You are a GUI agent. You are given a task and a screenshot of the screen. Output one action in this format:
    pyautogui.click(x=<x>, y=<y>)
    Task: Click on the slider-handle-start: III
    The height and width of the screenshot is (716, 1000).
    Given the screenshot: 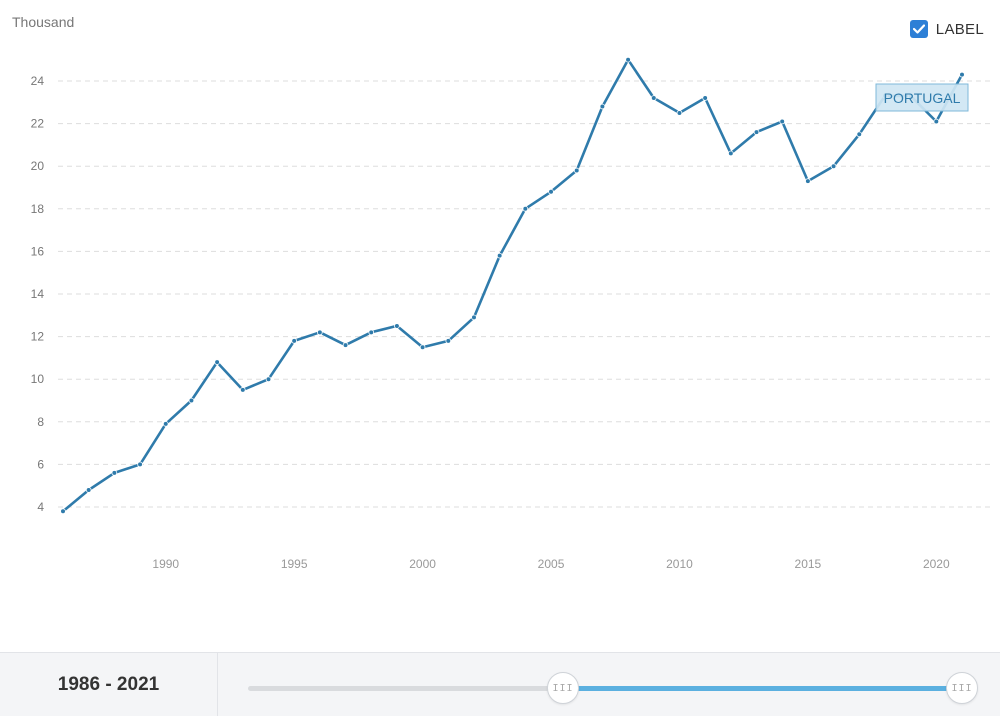 What is the action you would take?
    pyautogui.click(x=563, y=688)
    